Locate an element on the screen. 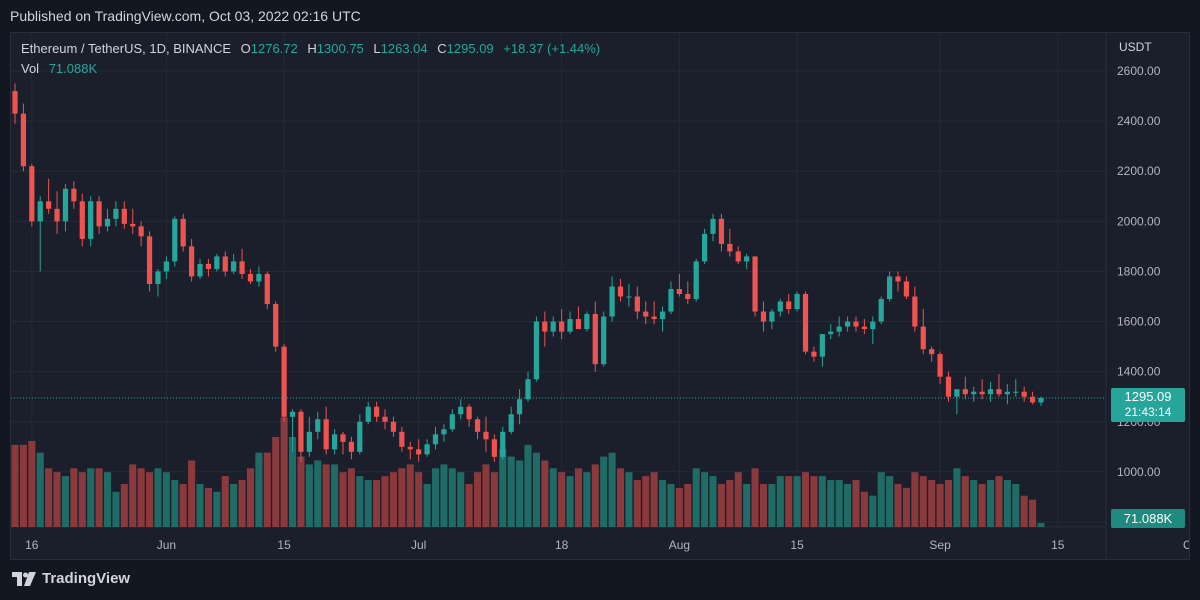 This screenshot has height=600, width=1200. y-tick-label: 1400.00 is located at coordinates (1139, 372).